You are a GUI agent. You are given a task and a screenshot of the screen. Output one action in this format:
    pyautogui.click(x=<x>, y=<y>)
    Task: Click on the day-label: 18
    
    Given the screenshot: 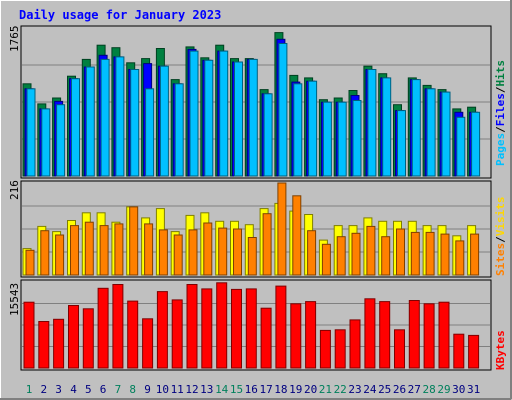 What is the action you would take?
    pyautogui.click(x=280, y=389)
    